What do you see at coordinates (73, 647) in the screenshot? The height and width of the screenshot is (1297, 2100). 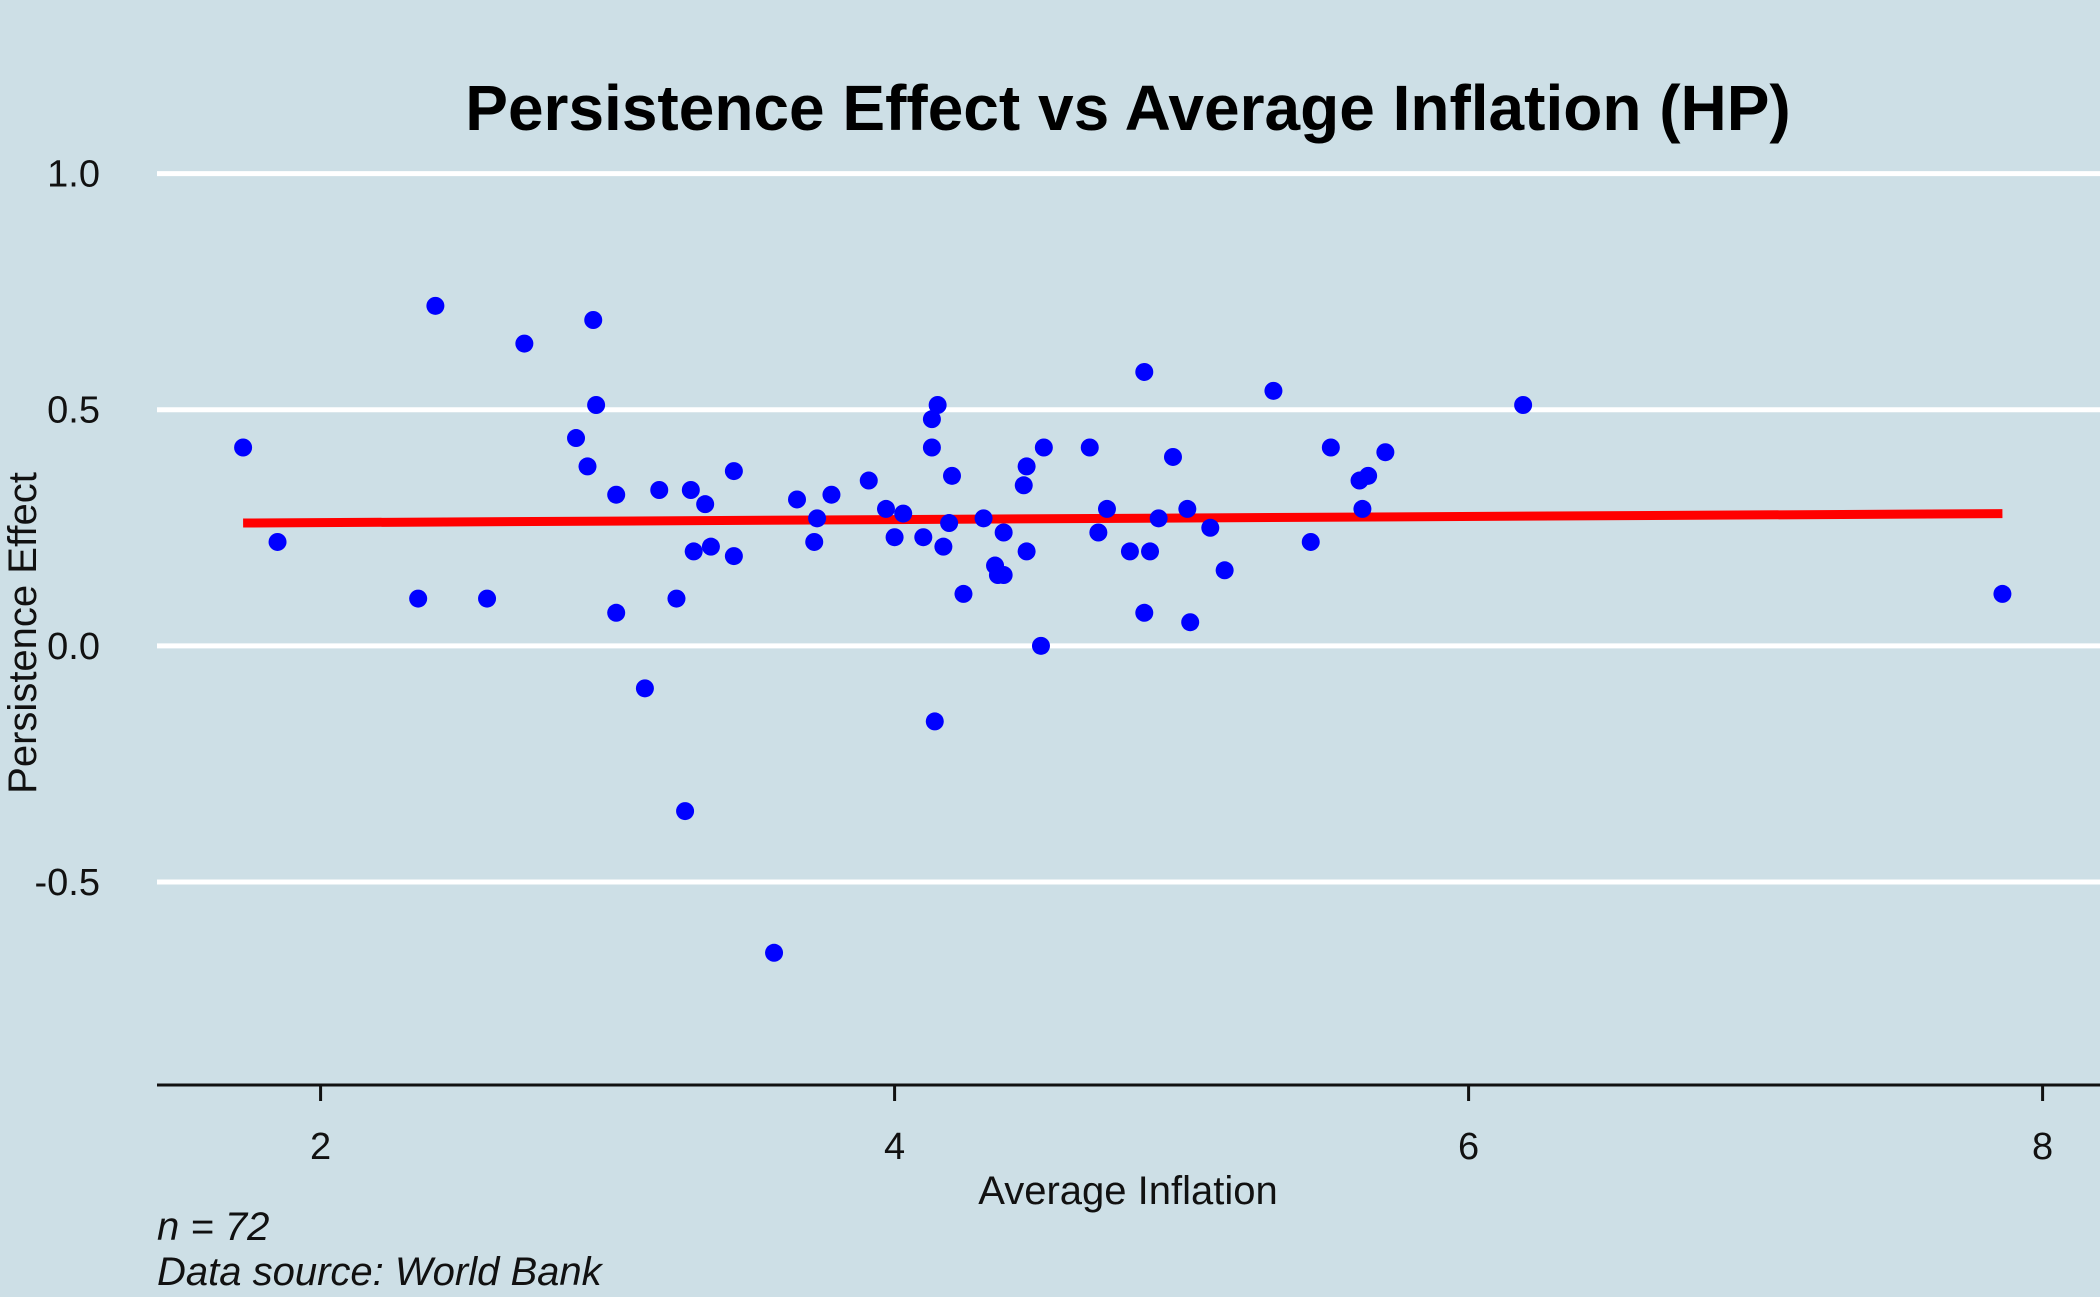 I see `y-tick-label: 0.0` at bounding box center [73, 647].